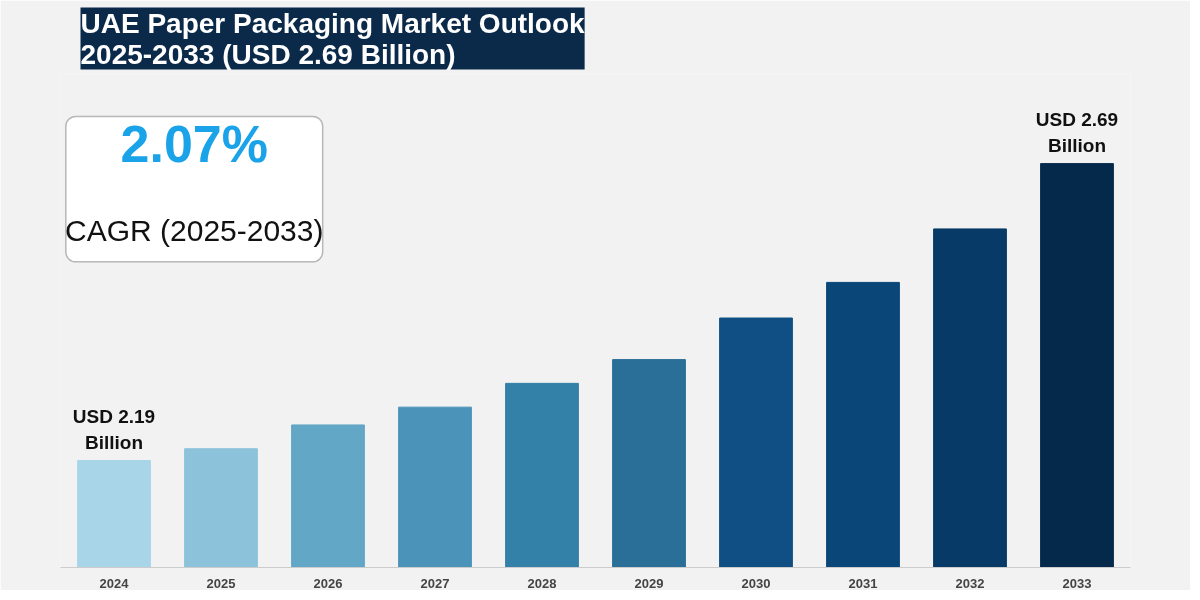 The height and width of the screenshot is (600, 1200). I want to click on annotation: 2.07%, so click(194, 144).